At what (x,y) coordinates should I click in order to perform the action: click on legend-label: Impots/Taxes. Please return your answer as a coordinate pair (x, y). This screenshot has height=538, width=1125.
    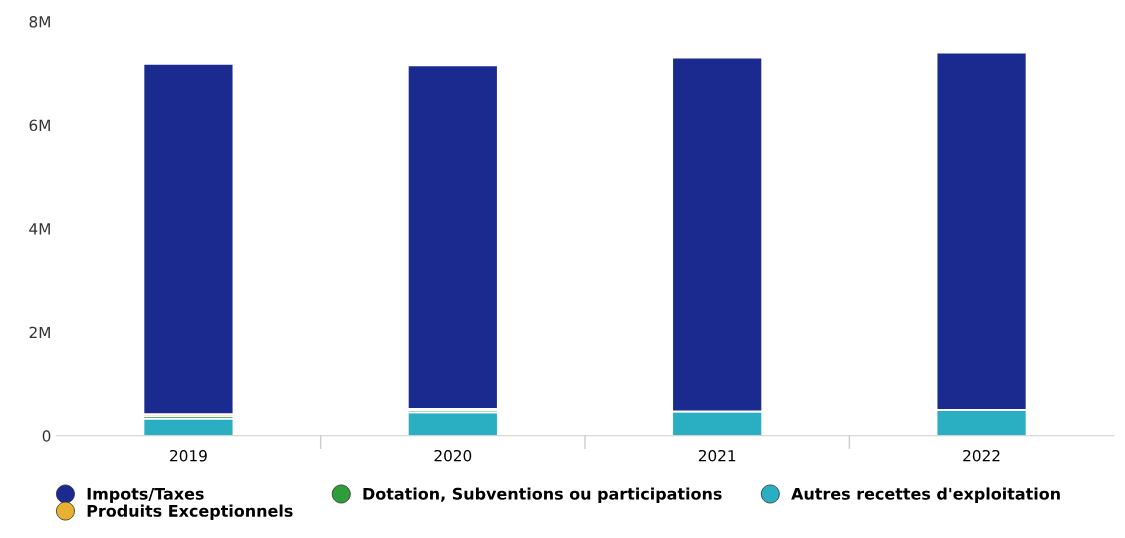
    Looking at the image, I should click on (145, 495).